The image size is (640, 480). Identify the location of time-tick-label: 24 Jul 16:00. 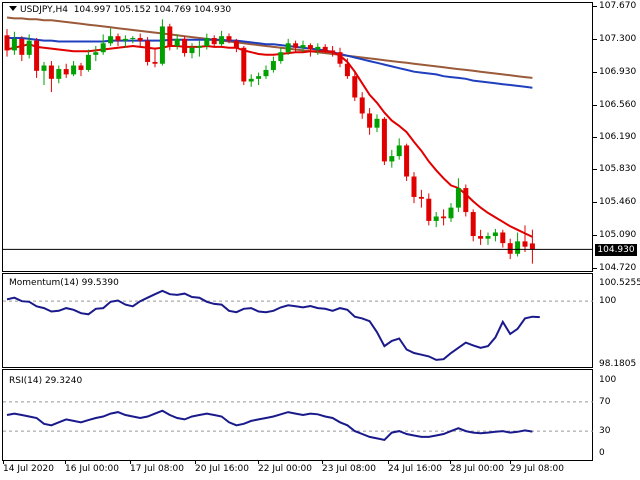
(415, 469).